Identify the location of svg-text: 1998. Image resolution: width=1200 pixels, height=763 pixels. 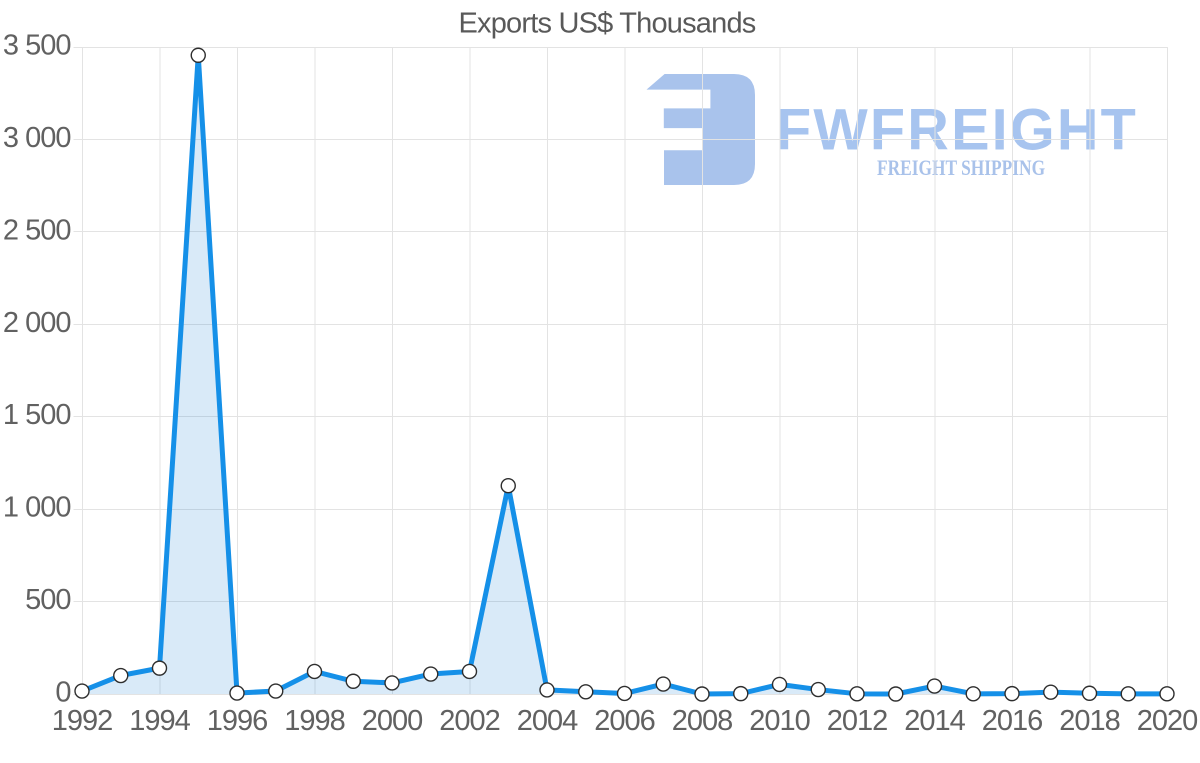
(314, 721).